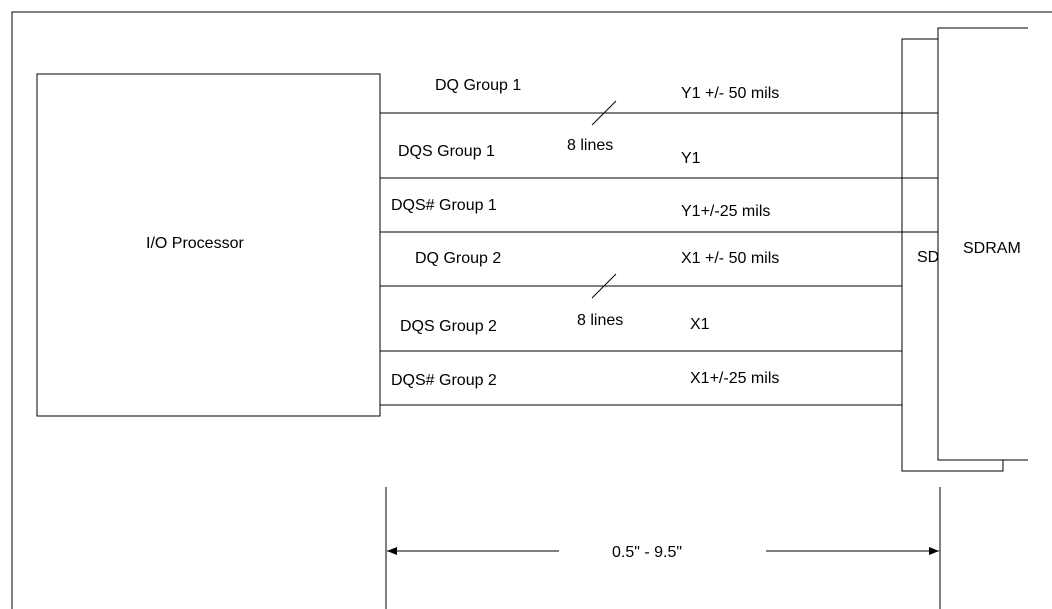  What do you see at coordinates (725, 211) in the screenshot?
I see `length-dqs-n-group-1: Y1+/-25 mils` at bounding box center [725, 211].